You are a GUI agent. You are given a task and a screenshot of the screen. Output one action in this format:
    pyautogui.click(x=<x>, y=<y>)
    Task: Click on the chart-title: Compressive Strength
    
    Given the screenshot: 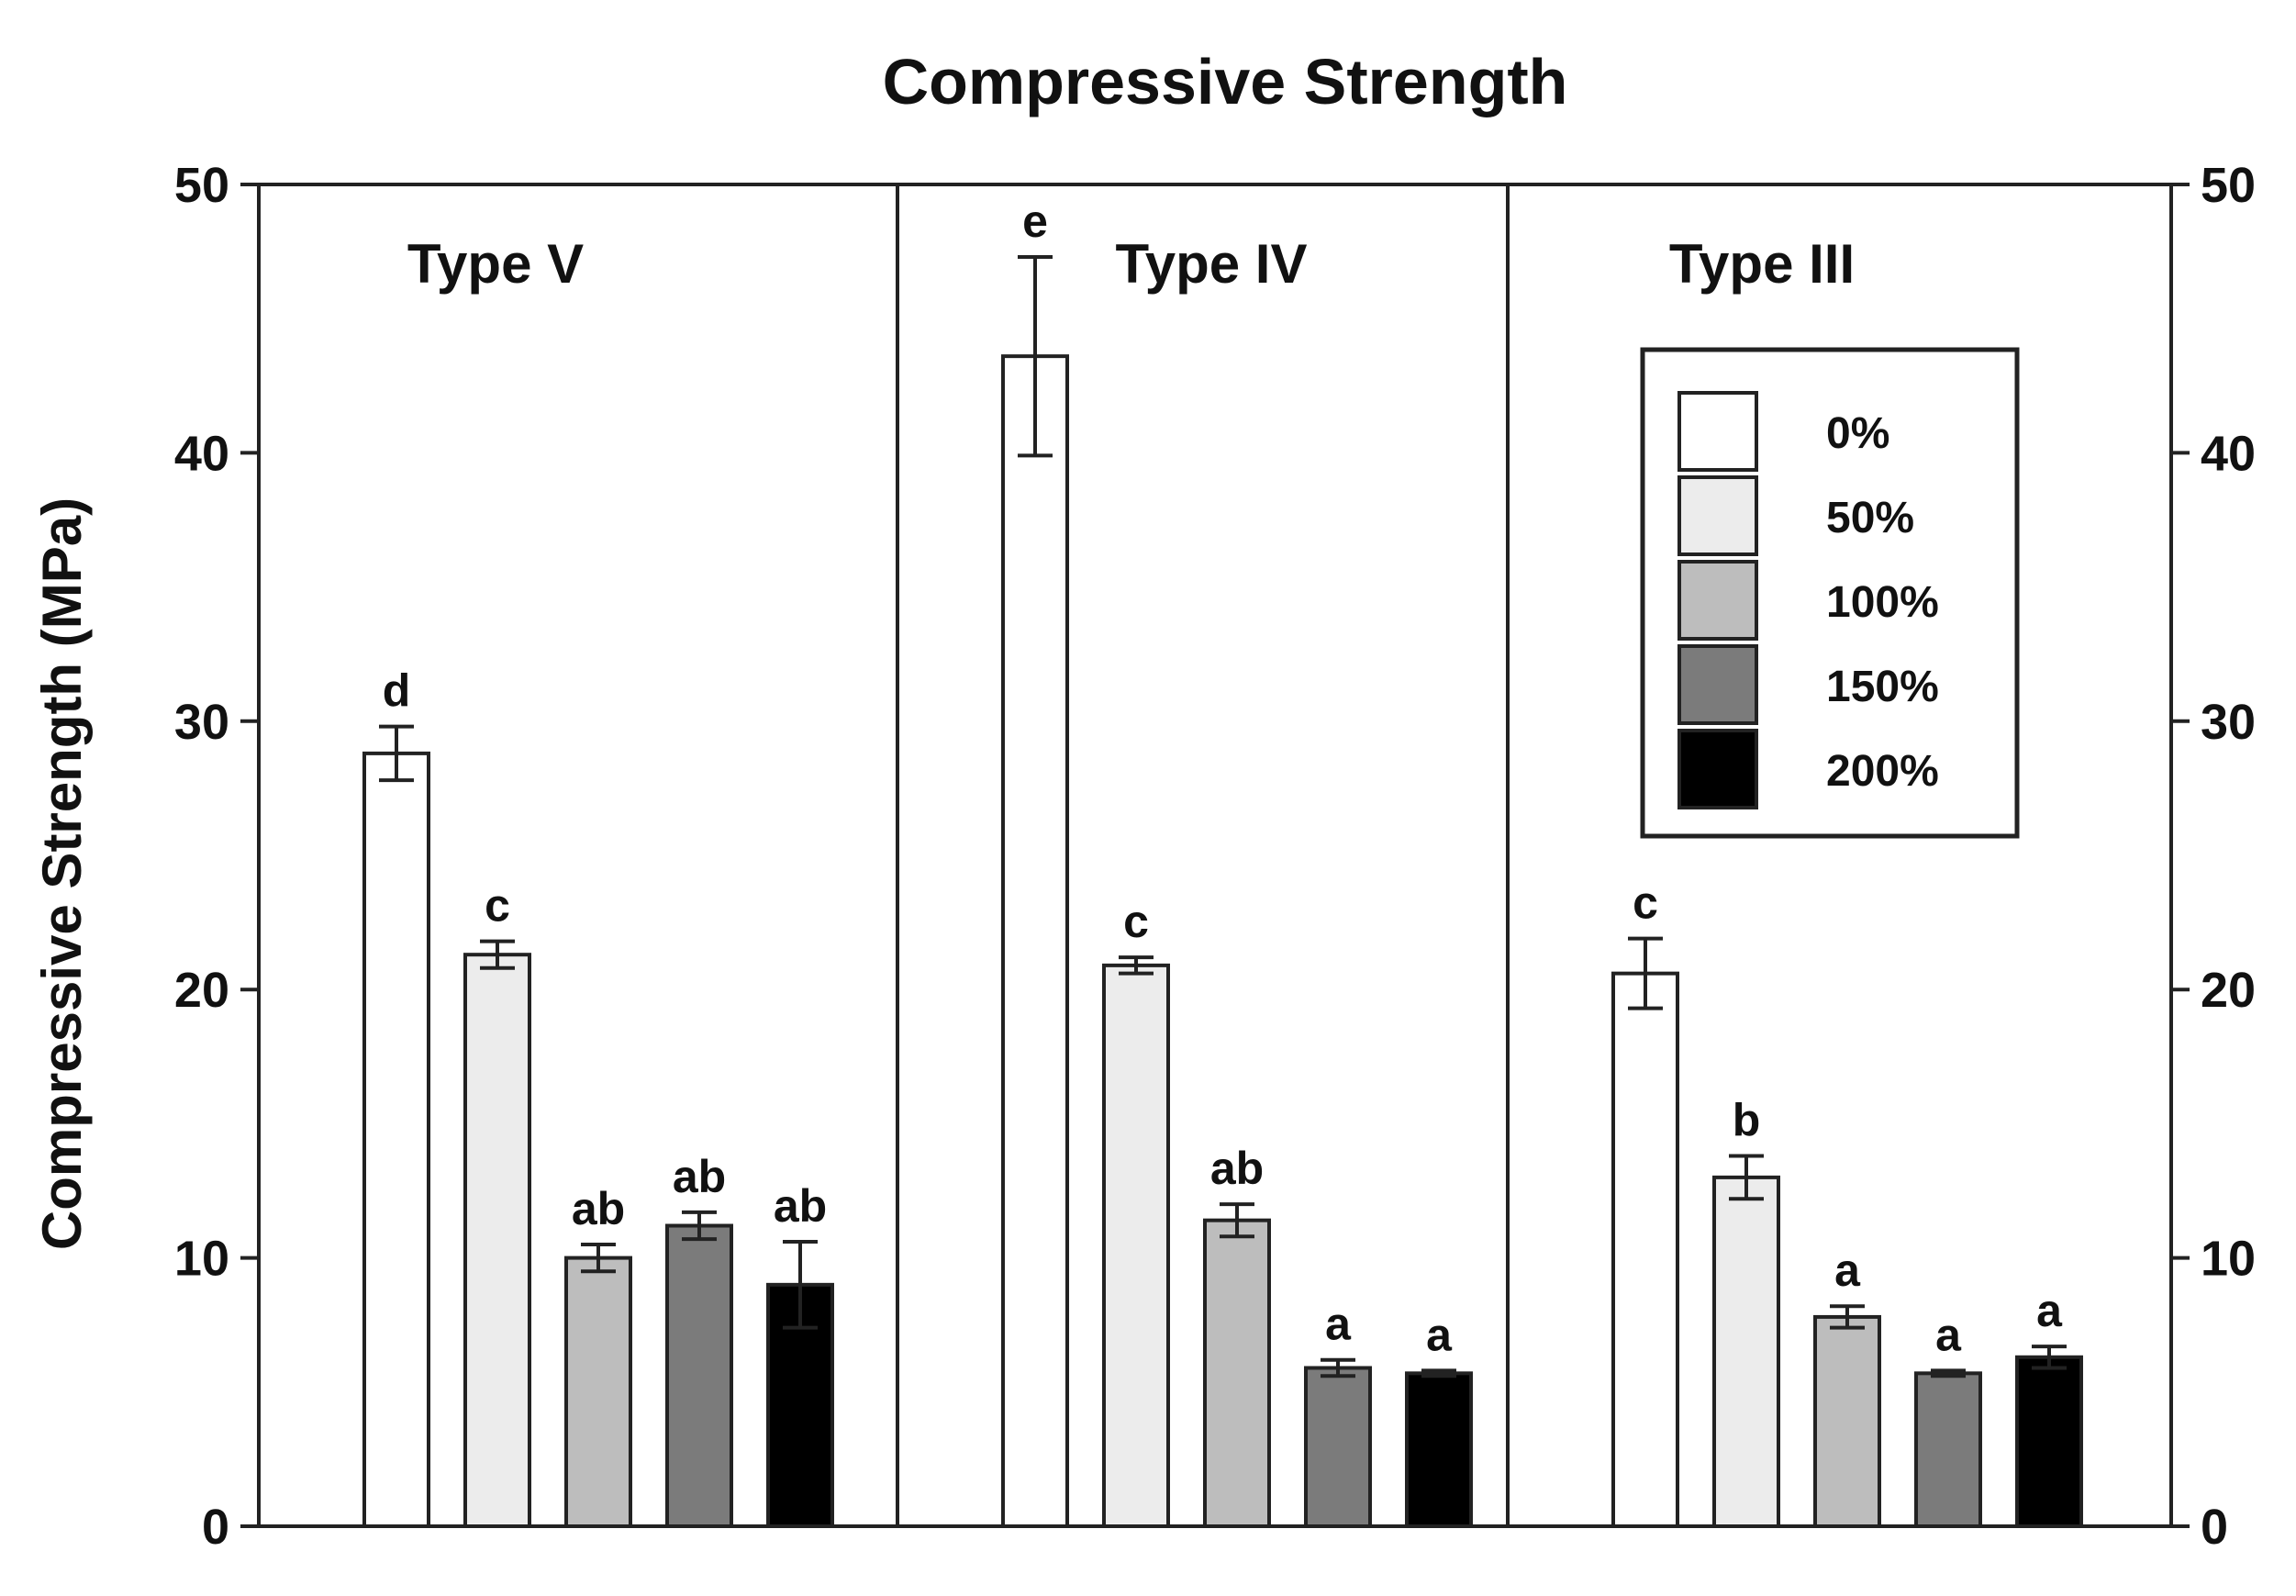 What is the action you would take?
    pyautogui.click(x=1225, y=81)
    